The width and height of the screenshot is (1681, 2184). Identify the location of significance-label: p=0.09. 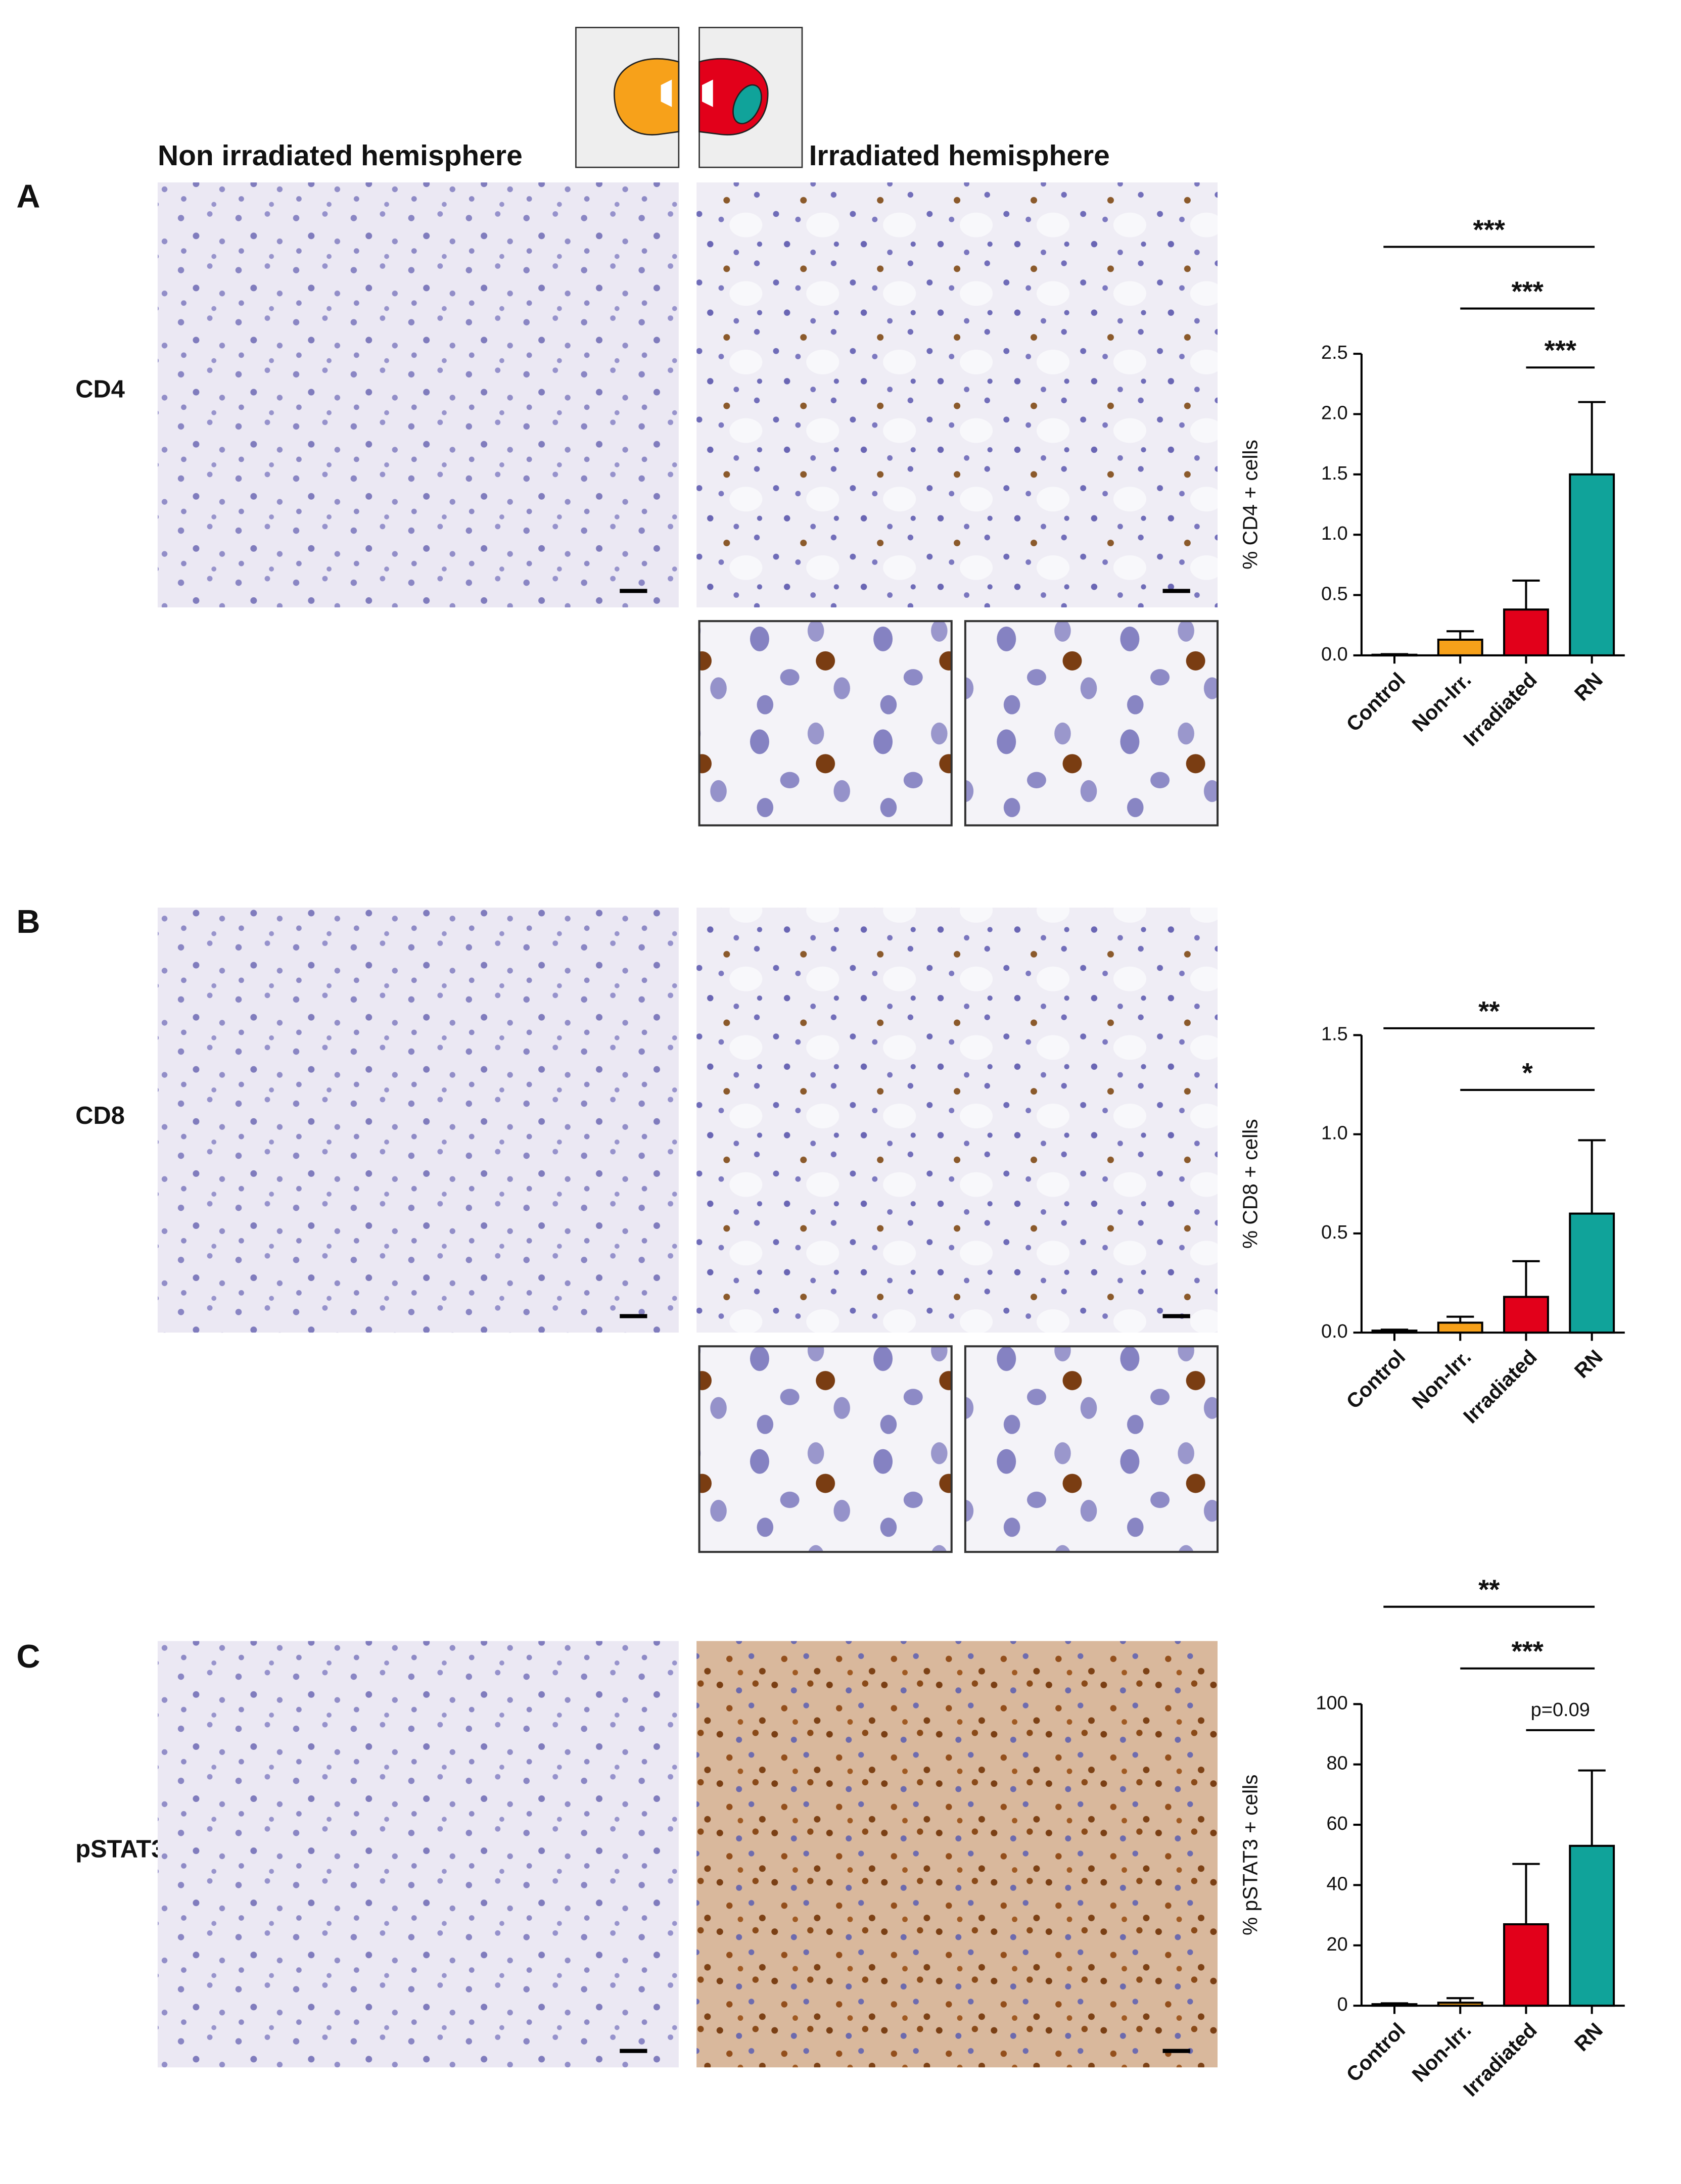
(1560, 1710).